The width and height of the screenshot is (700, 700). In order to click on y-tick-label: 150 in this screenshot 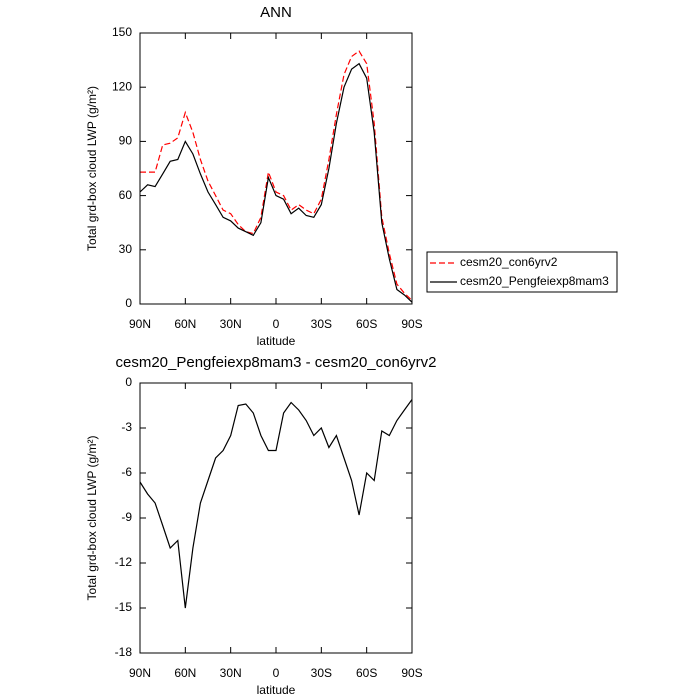, I will do `click(122, 32)`.